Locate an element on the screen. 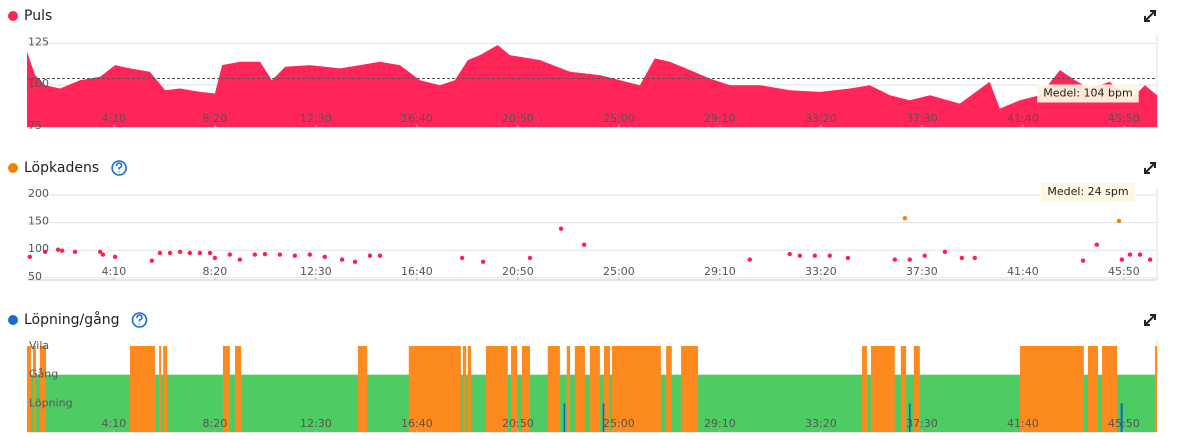  x-tick-label: 12:30 is located at coordinates (316, 118).